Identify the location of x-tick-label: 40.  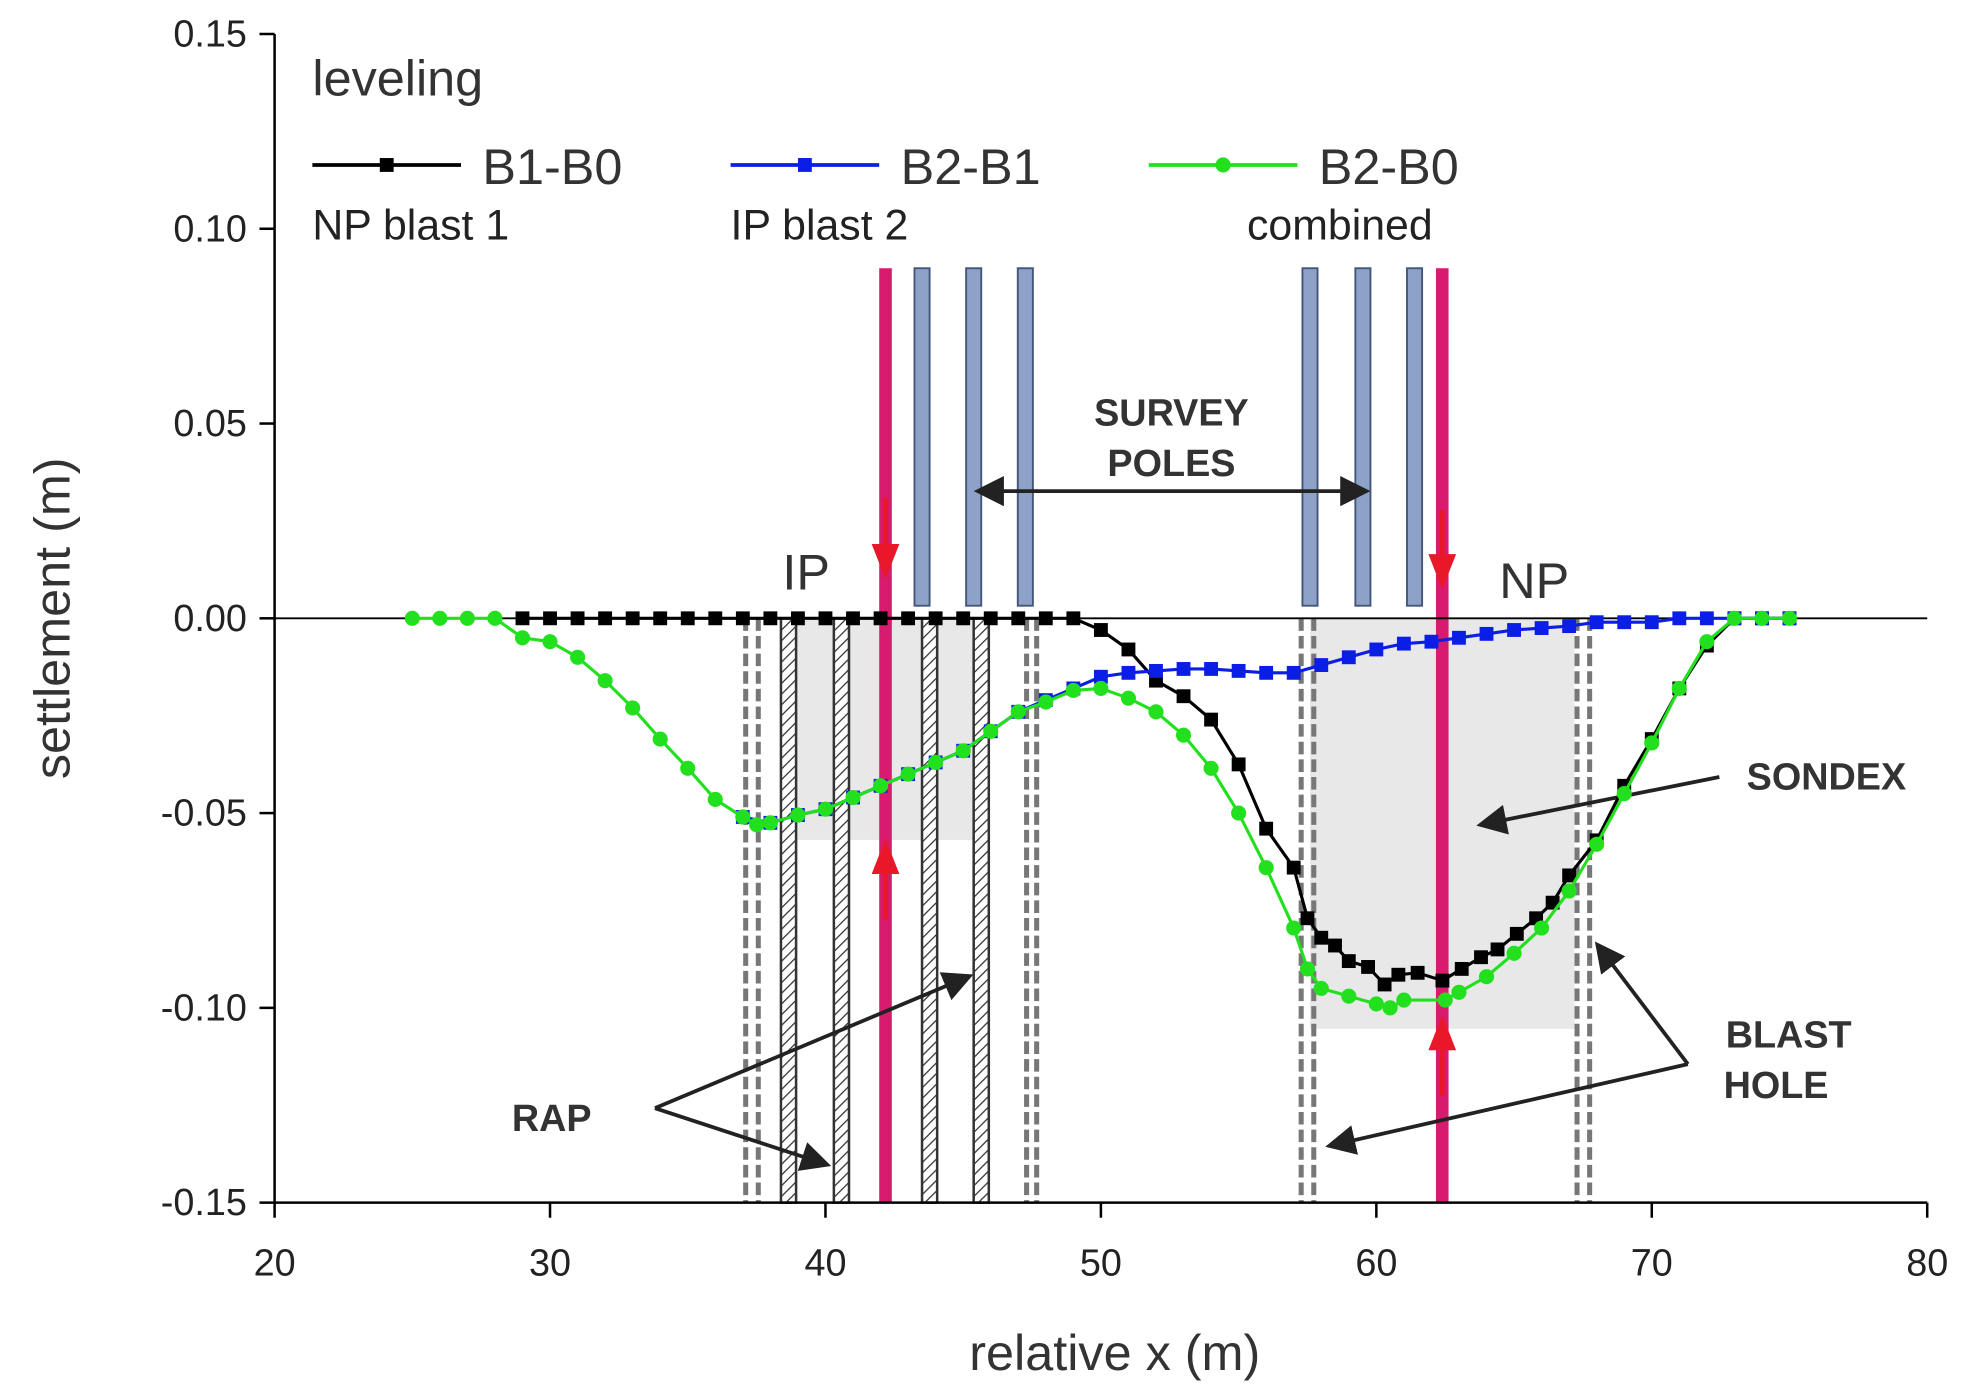
(825, 1264).